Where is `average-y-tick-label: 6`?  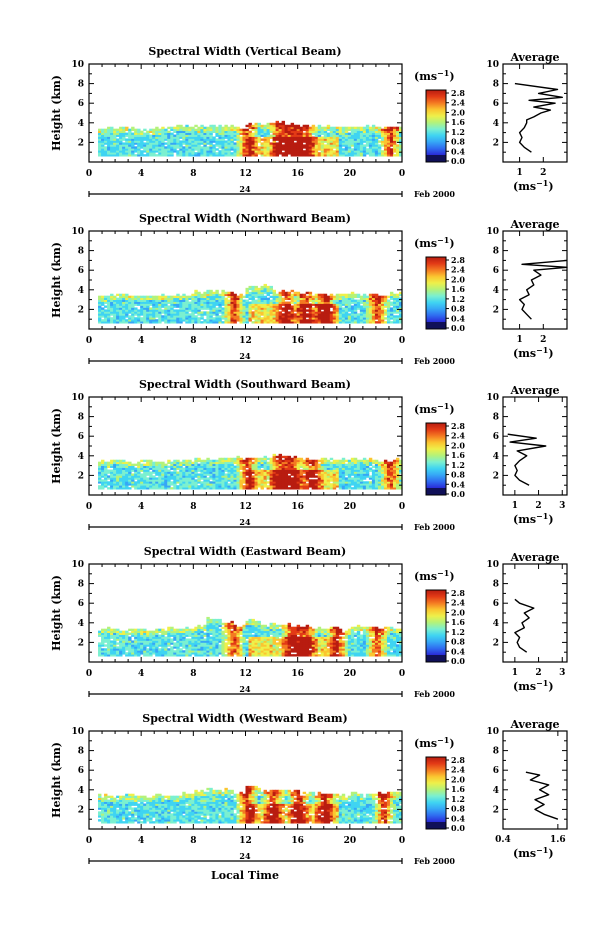
average-y-tick-label: 6 is located at coordinates (496, 104).